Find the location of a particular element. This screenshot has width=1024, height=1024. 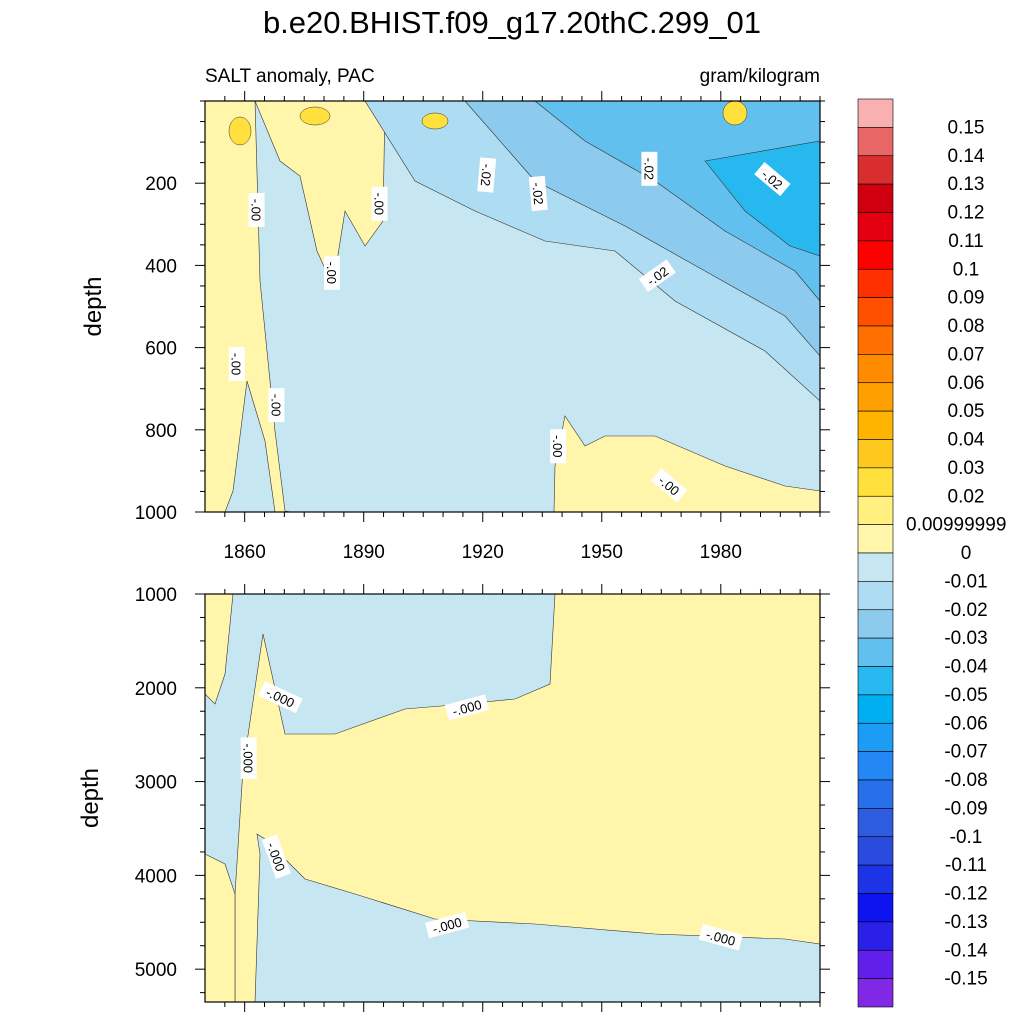

y-tick-label: 800 is located at coordinates (161, 431).